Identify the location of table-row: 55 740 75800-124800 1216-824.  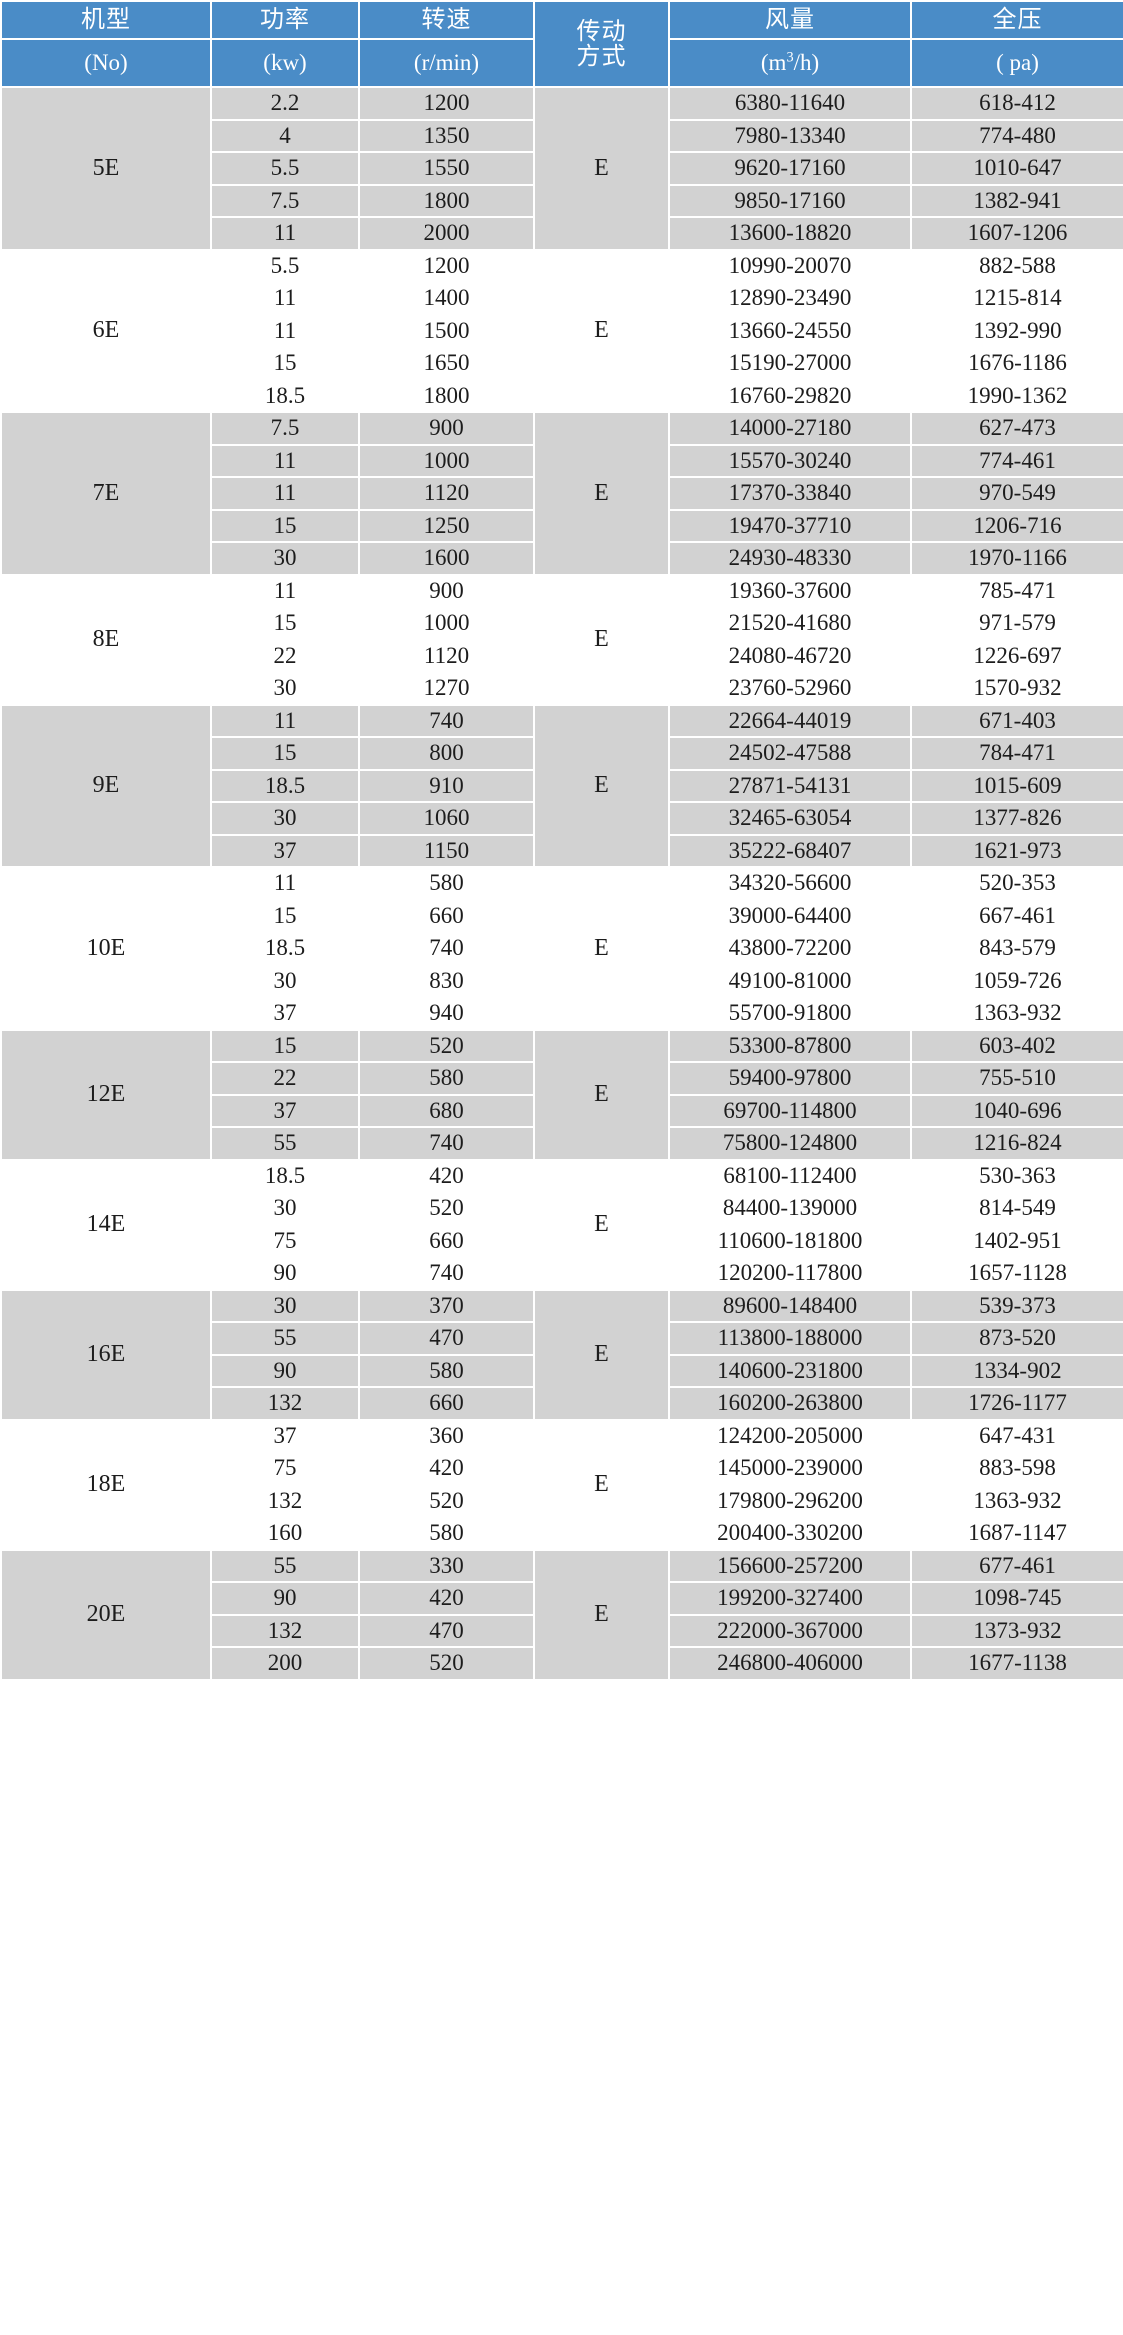
(562, 1143).